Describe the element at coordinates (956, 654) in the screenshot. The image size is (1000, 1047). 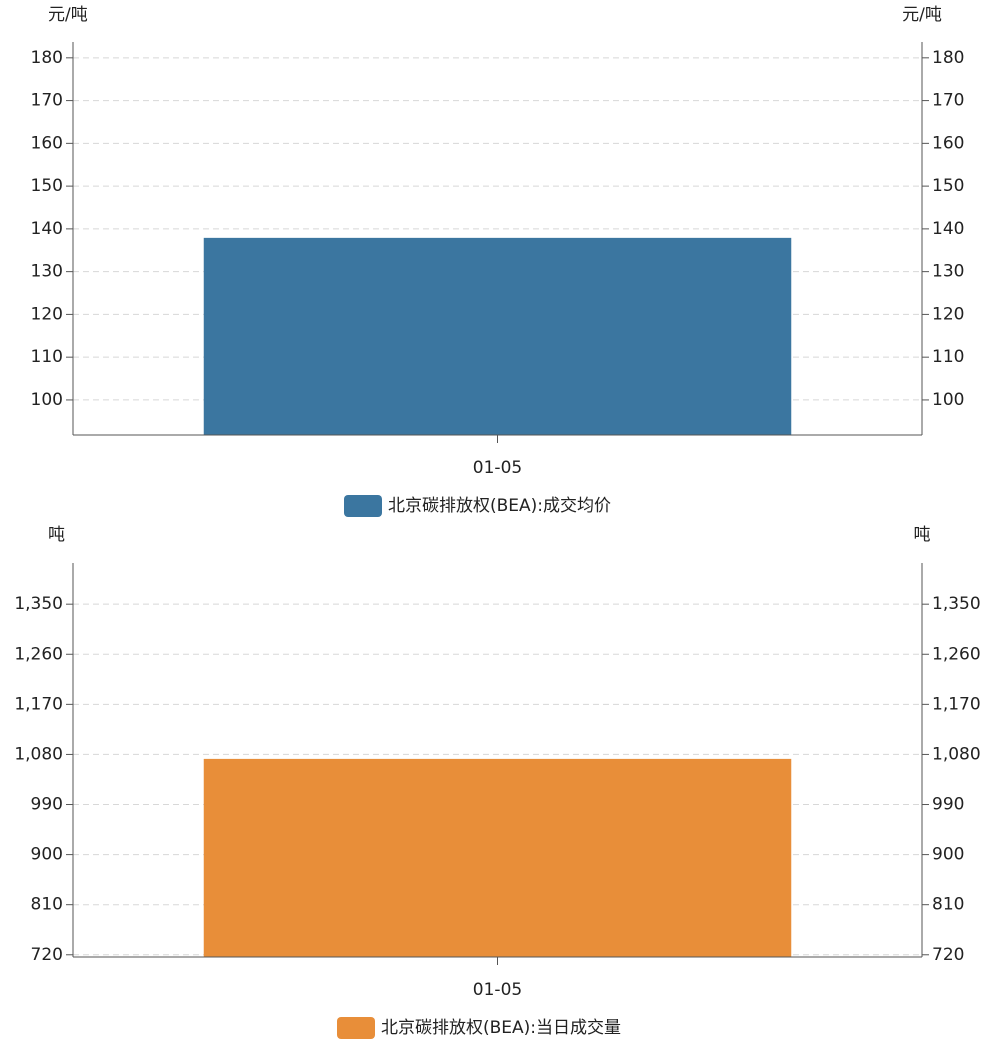
I see `y2-tick-label: 1,260` at that location.